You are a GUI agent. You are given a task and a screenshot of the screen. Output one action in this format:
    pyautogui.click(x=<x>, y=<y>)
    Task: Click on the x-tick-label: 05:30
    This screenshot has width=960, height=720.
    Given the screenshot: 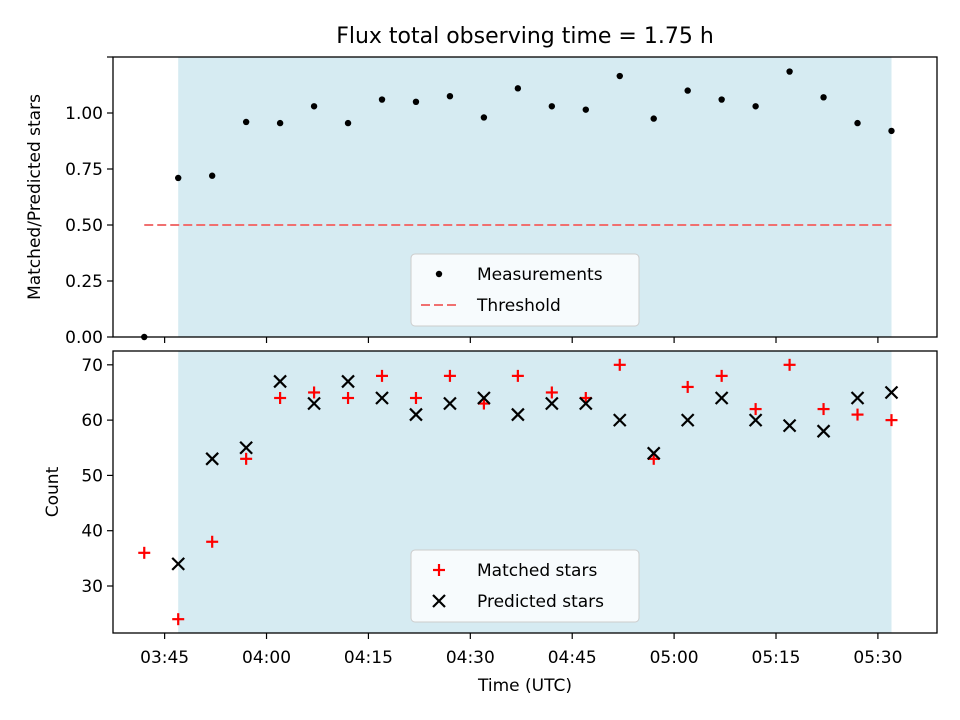 What is the action you would take?
    pyautogui.click(x=877, y=658)
    